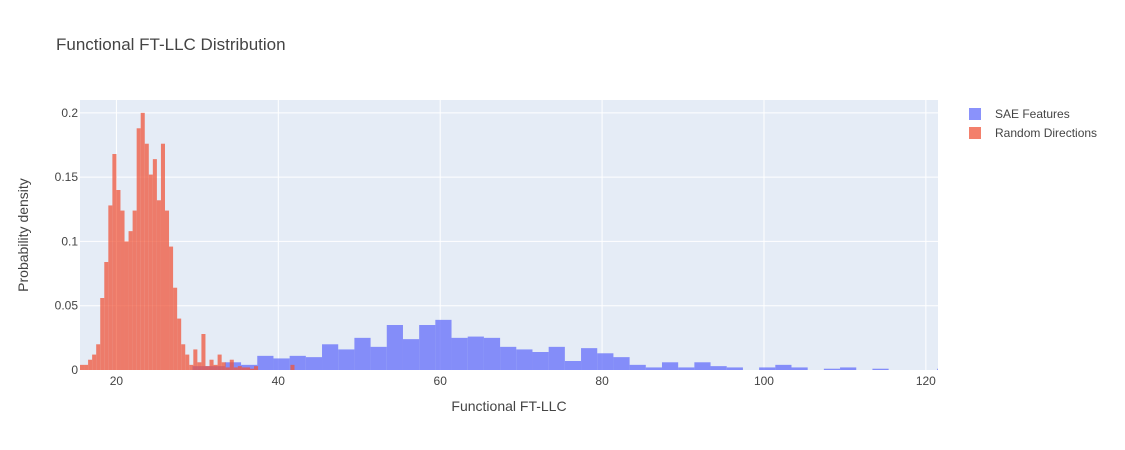 The image size is (1125, 450). What do you see at coordinates (1033, 133) in the screenshot?
I see `legend-item: Random Directions` at bounding box center [1033, 133].